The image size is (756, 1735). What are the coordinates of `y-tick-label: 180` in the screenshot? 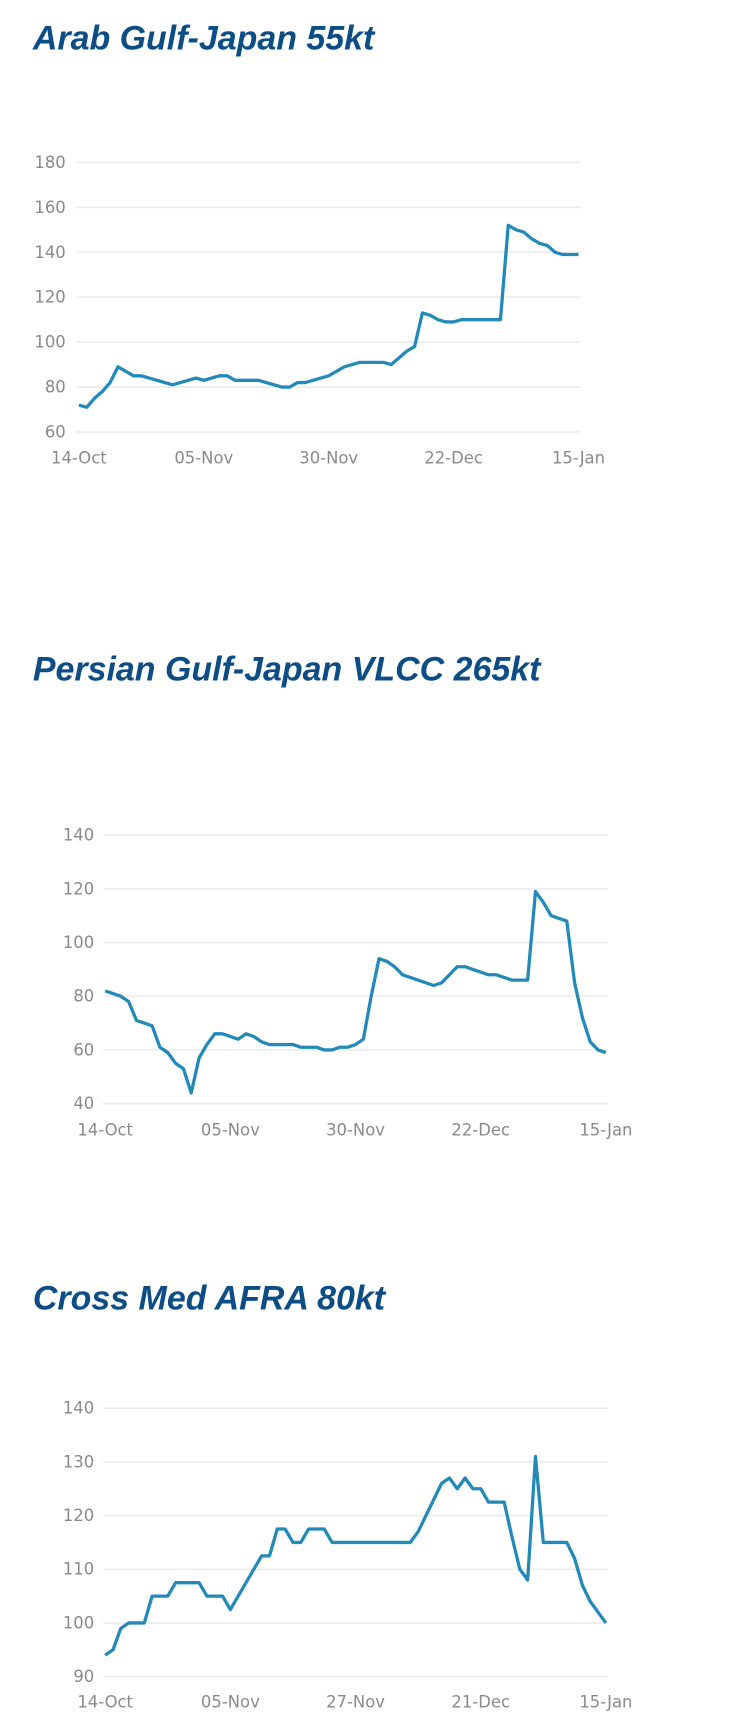 It's located at (49, 162).